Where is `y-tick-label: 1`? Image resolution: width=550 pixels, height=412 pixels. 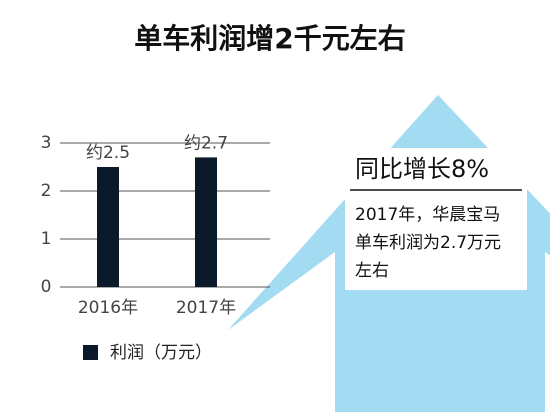
y-tick-label: 1 is located at coordinates (46, 239).